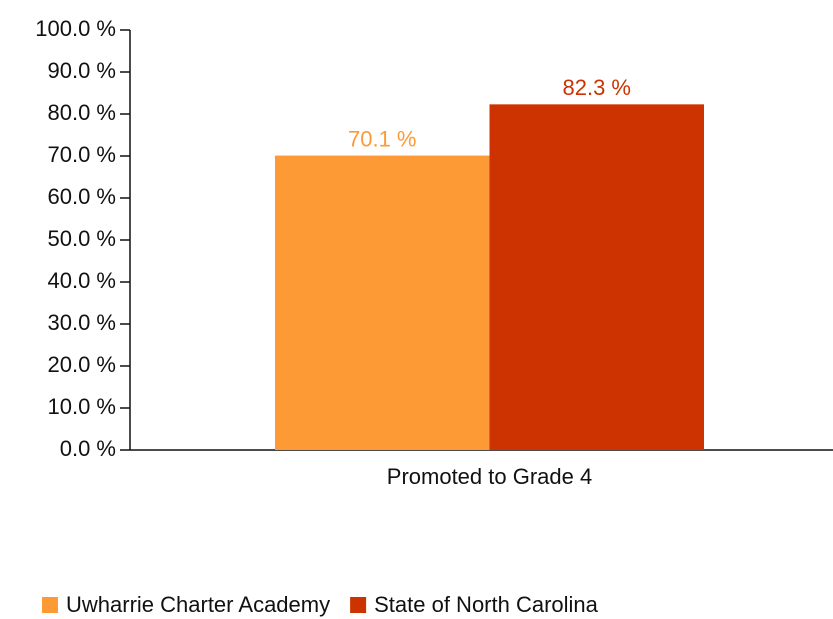 The image size is (833, 619). What do you see at coordinates (82, 196) in the screenshot?
I see `y-tick-label: 60.0 %` at bounding box center [82, 196].